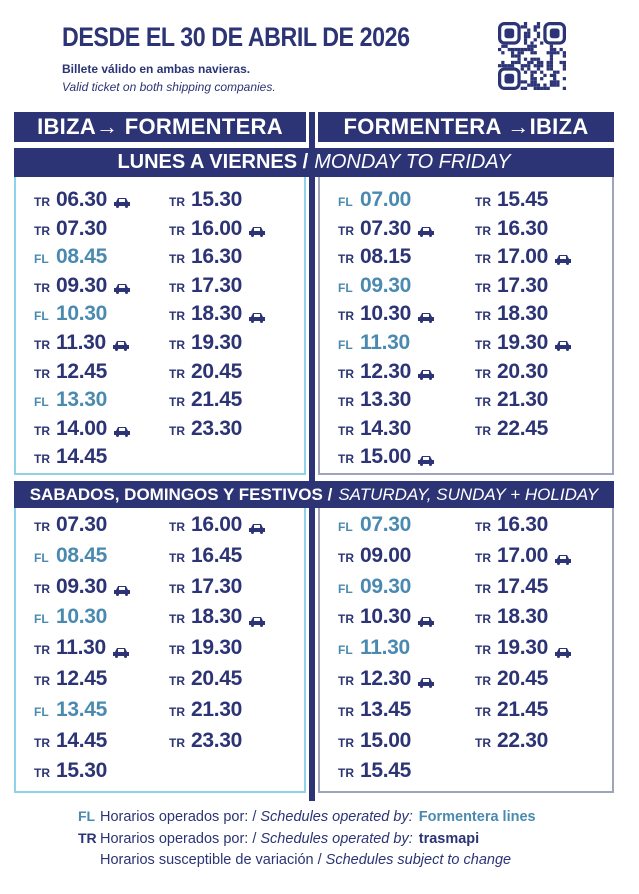 Image resolution: width=639 pixels, height=894 pixels. What do you see at coordinates (406, 528) in the screenshot?
I see `departure: FL 07.30` at bounding box center [406, 528].